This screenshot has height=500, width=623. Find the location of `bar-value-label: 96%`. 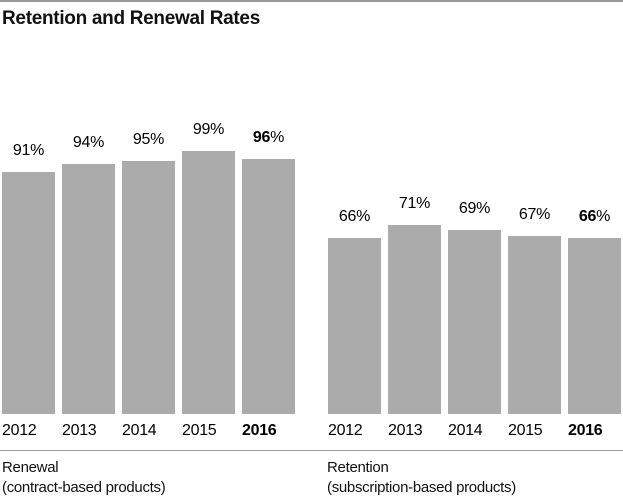

bar-value-label: 96% is located at coordinates (268, 137).